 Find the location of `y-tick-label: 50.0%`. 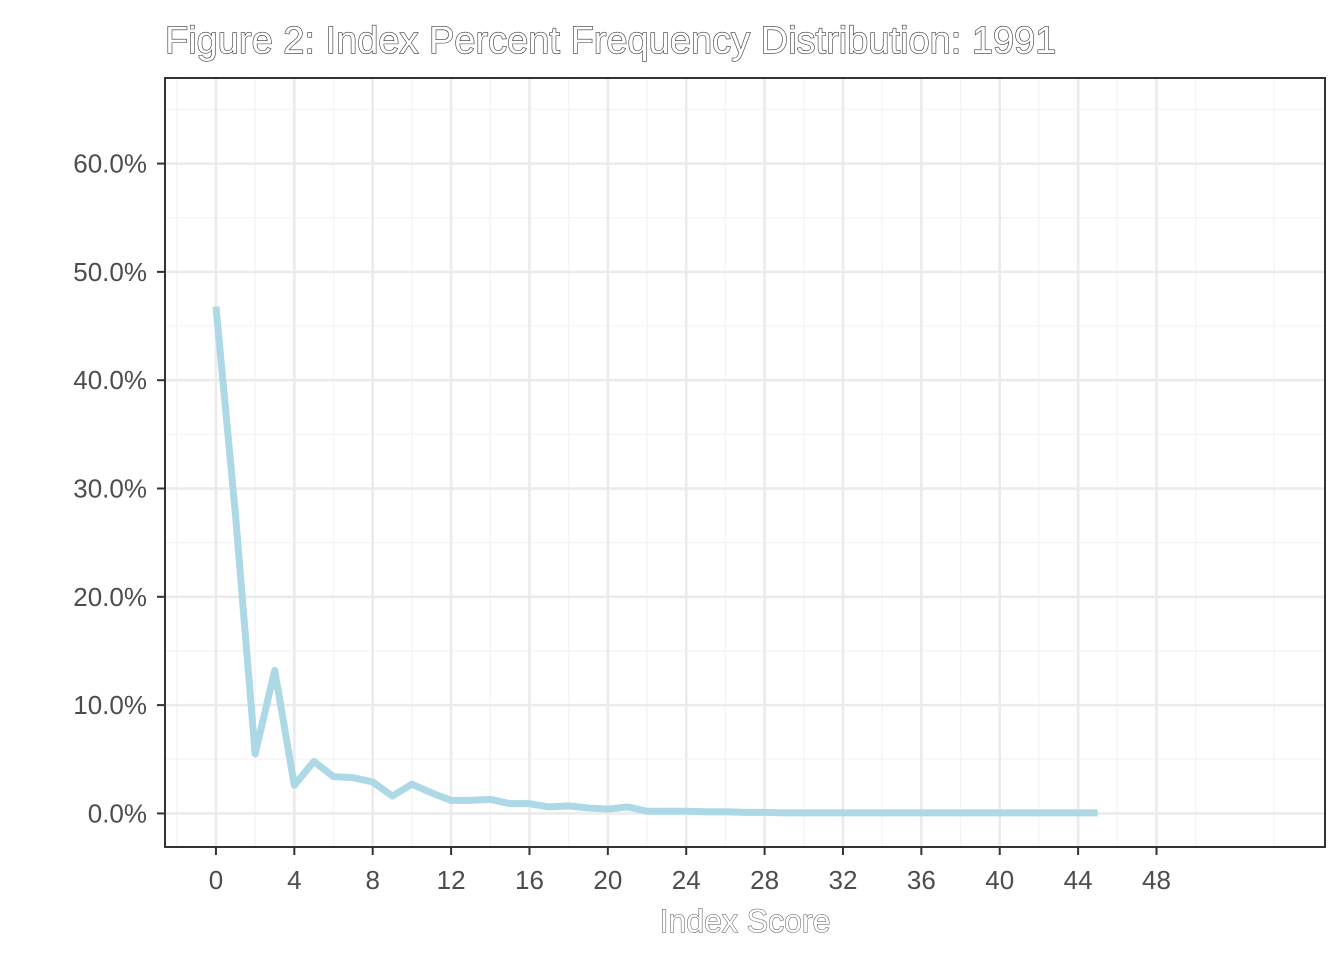

y-tick-label: 50.0% is located at coordinates (110, 272).